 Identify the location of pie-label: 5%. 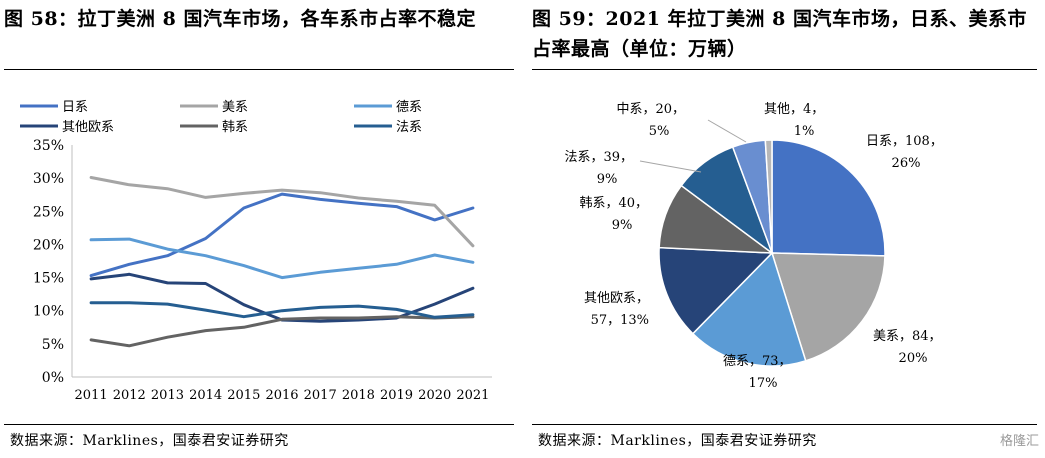
(659, 131).